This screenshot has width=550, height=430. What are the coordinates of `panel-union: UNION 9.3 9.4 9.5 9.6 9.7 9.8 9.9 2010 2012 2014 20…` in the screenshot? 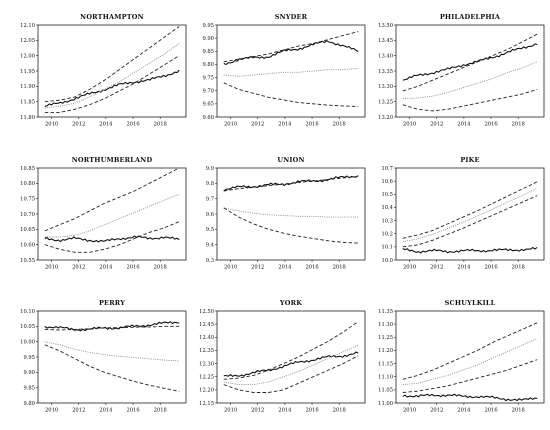 It's located at (286, 213).